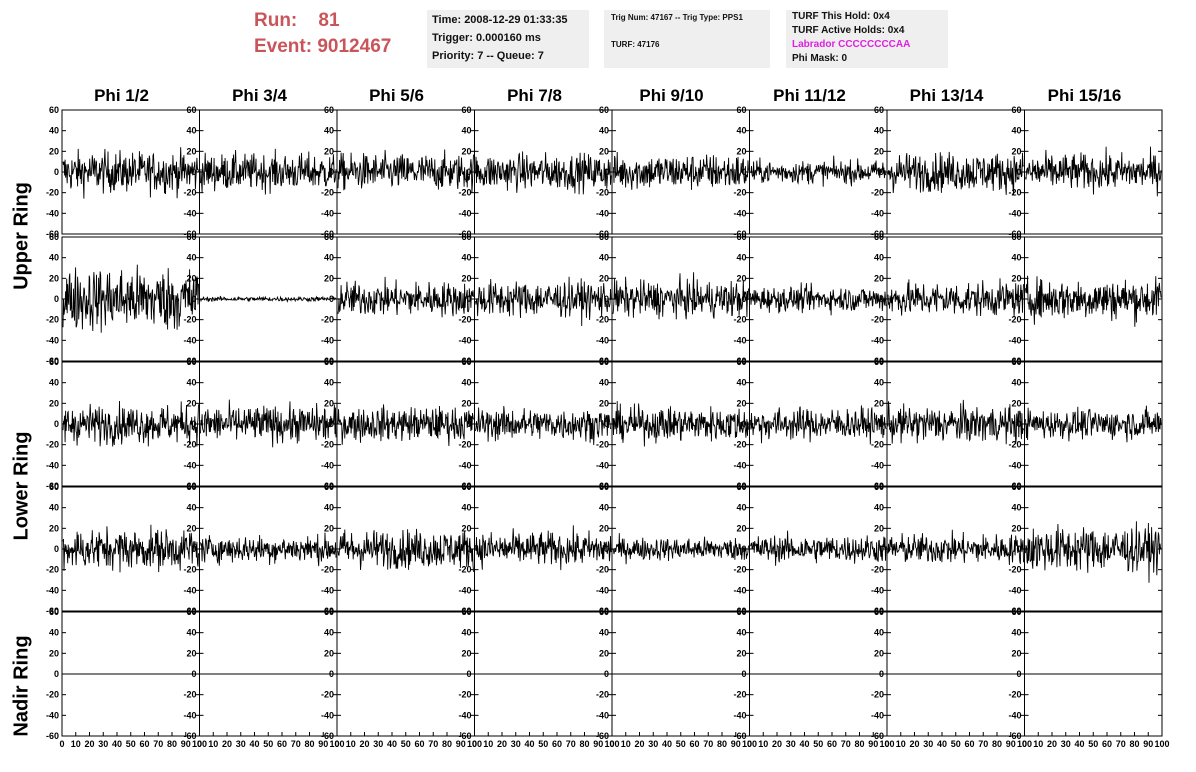 This screenshot has width=1196, height=772. I want to click on phi-column-title: Phi 15/16, so click(1084, 95).